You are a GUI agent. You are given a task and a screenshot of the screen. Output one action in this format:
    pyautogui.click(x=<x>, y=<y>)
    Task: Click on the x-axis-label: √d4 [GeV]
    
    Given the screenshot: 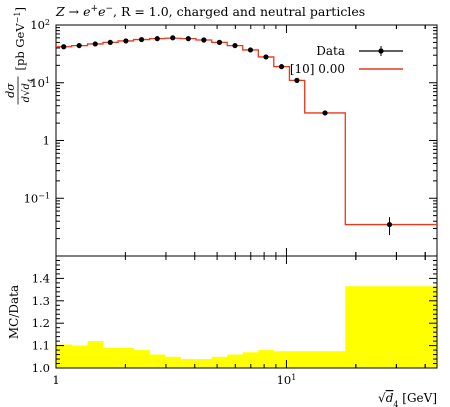 What is the action you would take?
    pyautogui.click(x=407, y=399)
    